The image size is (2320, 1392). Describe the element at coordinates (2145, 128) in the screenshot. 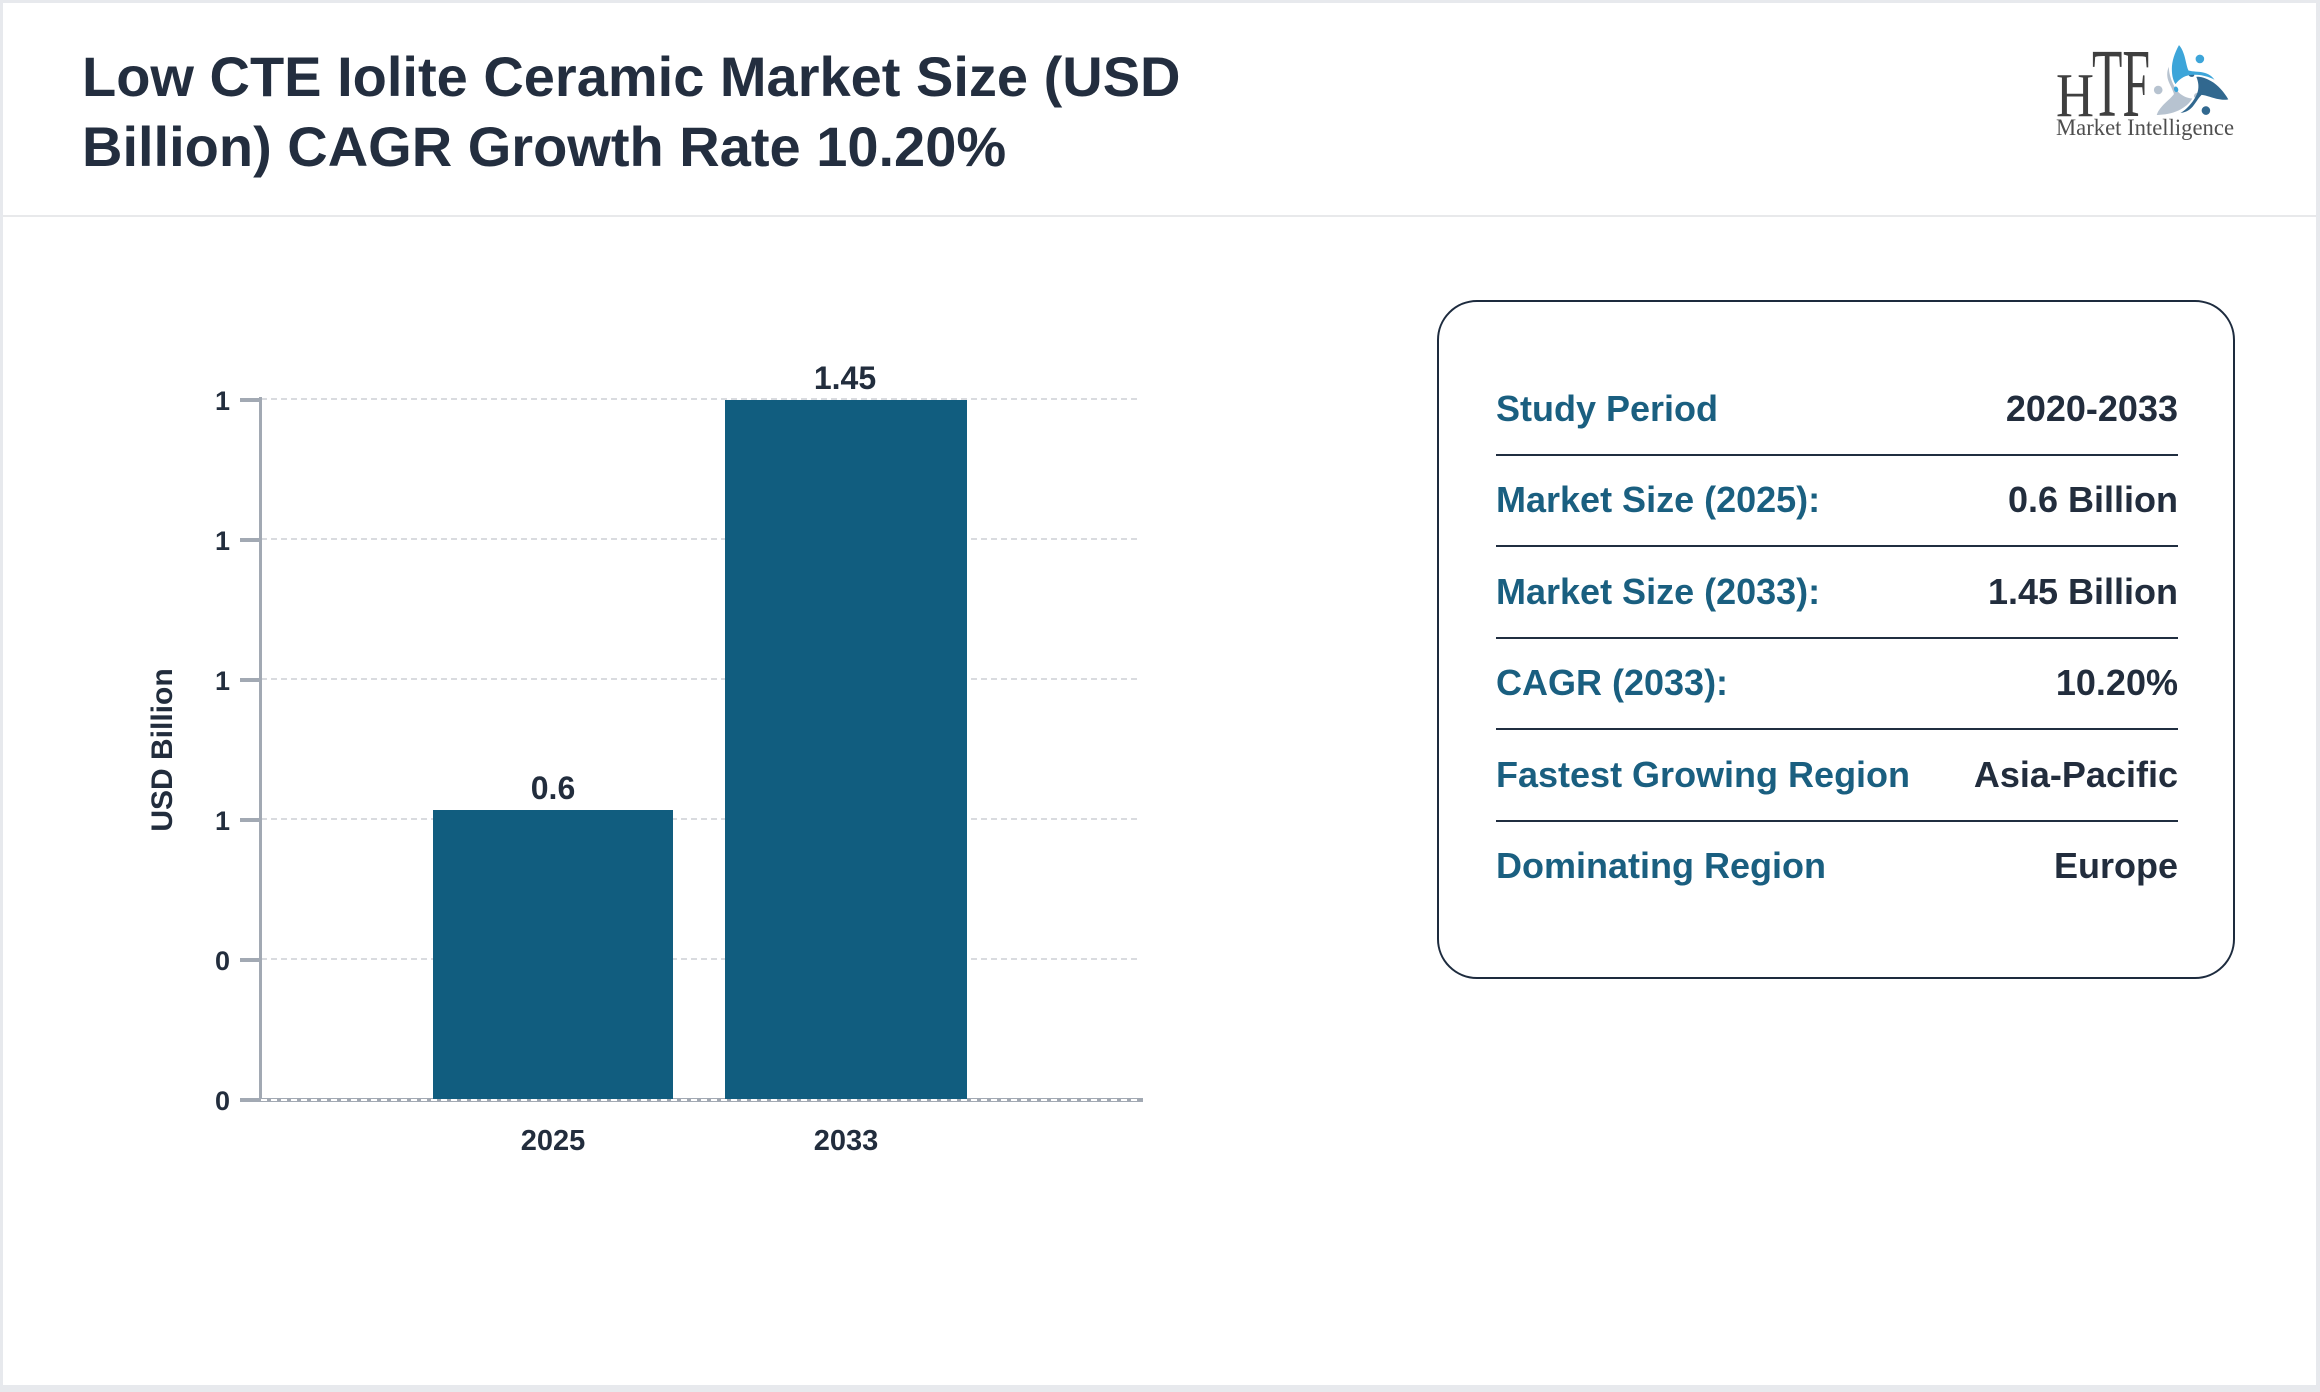

I see `svg-text: Market Intelligence` at that location.